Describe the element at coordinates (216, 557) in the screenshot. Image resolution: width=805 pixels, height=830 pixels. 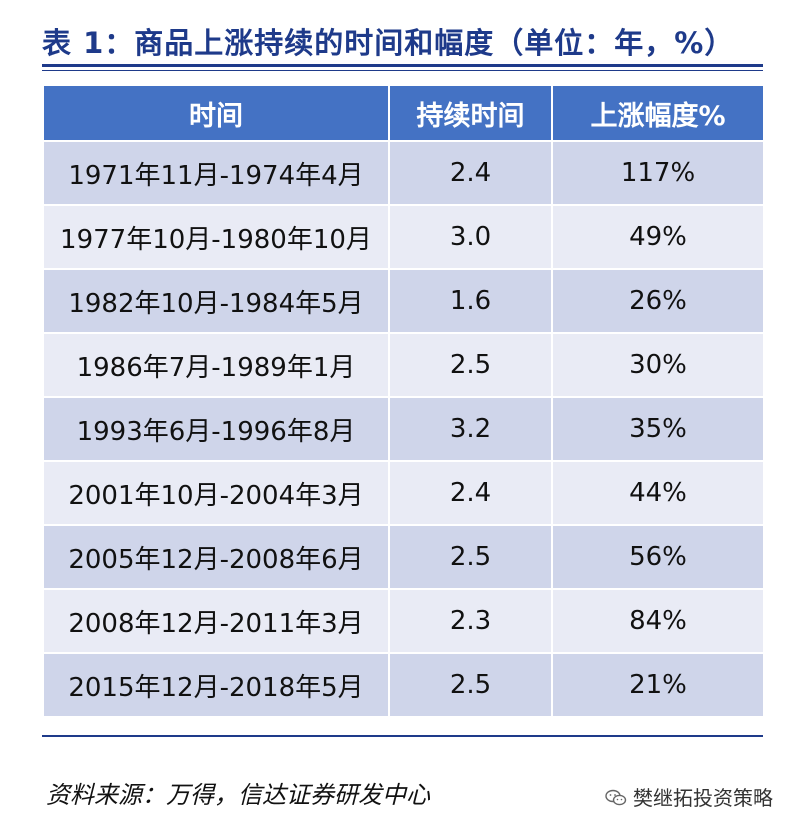
I see `cell-period: 2005年12月-2008年6月` at that location.